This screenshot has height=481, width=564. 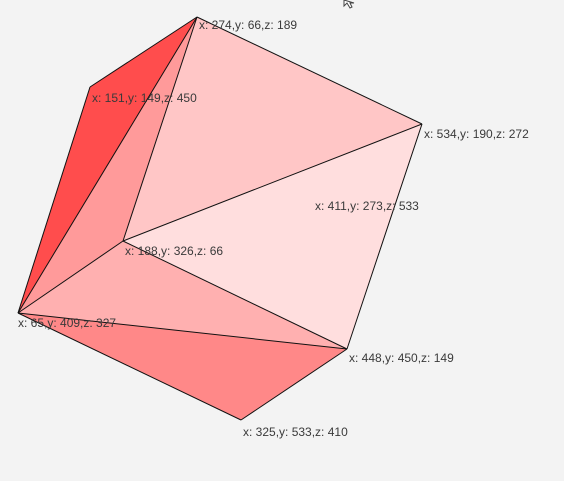 I want to click on edge-v1-v2, so click(x=143, y=52).